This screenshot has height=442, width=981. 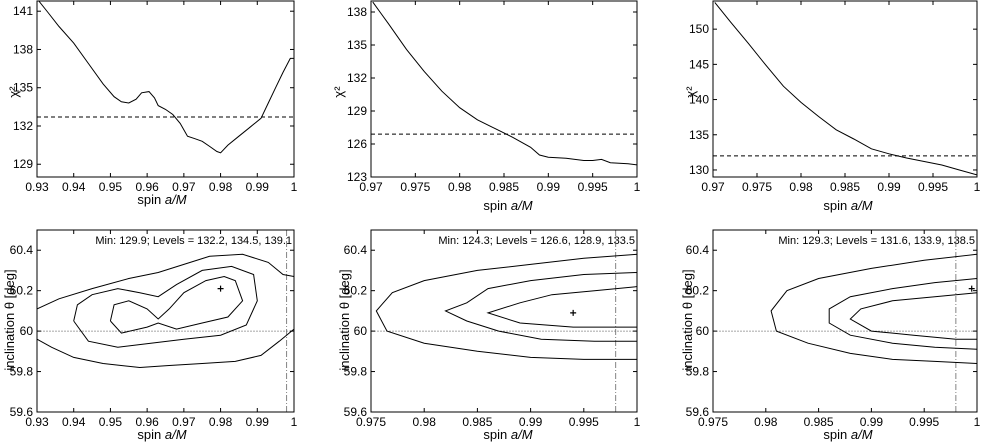 I want to click on y-tick-label: 150, so click(x=699, y=29).